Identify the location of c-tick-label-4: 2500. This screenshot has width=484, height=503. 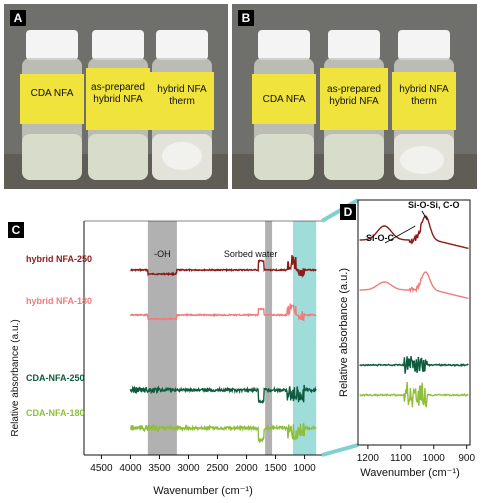
(217, 468).